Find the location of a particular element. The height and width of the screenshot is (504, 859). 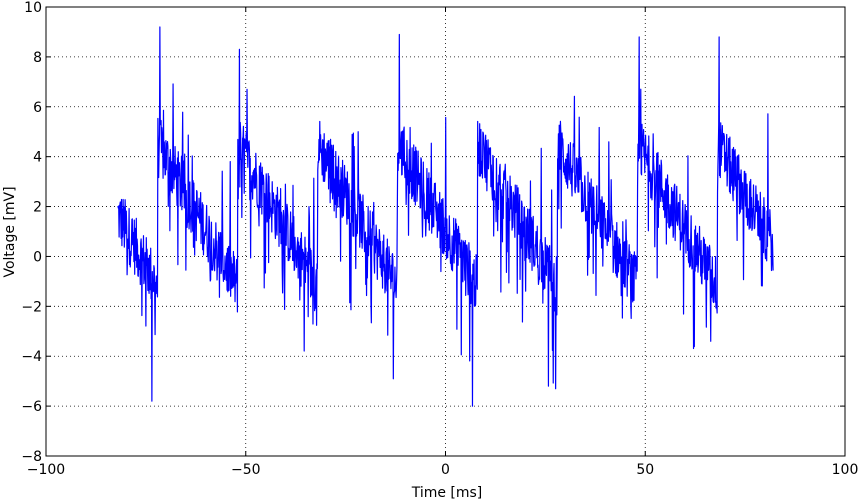

y-tick-label: 0 is located at coordinates (37, 257).